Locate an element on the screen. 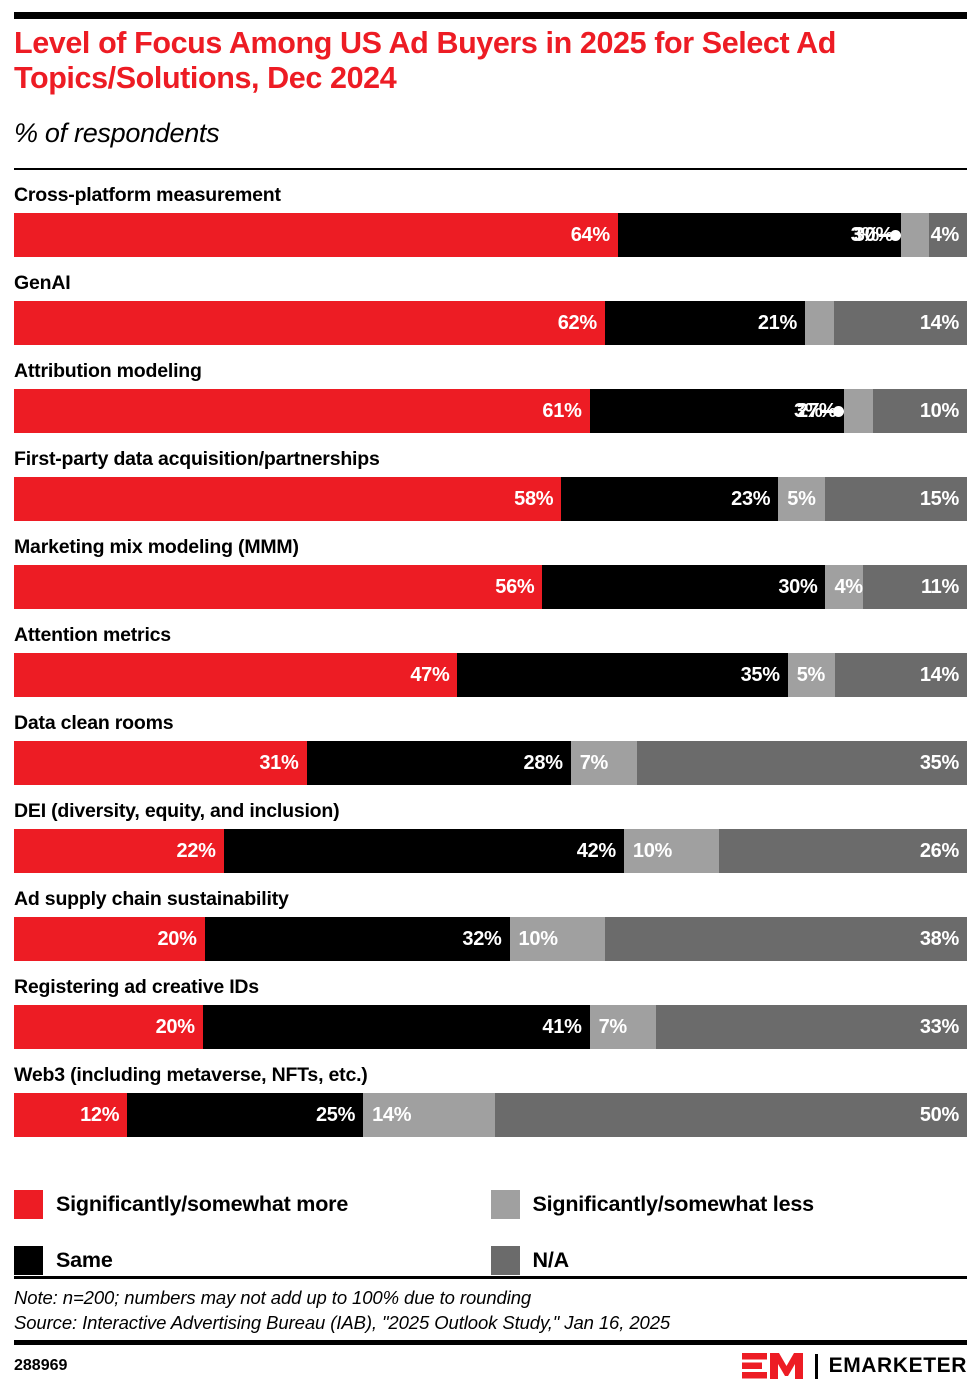 The height and width of the screenshot is (1393, 980). bar-segment-value: 26% is located at coordinates (939, 851).